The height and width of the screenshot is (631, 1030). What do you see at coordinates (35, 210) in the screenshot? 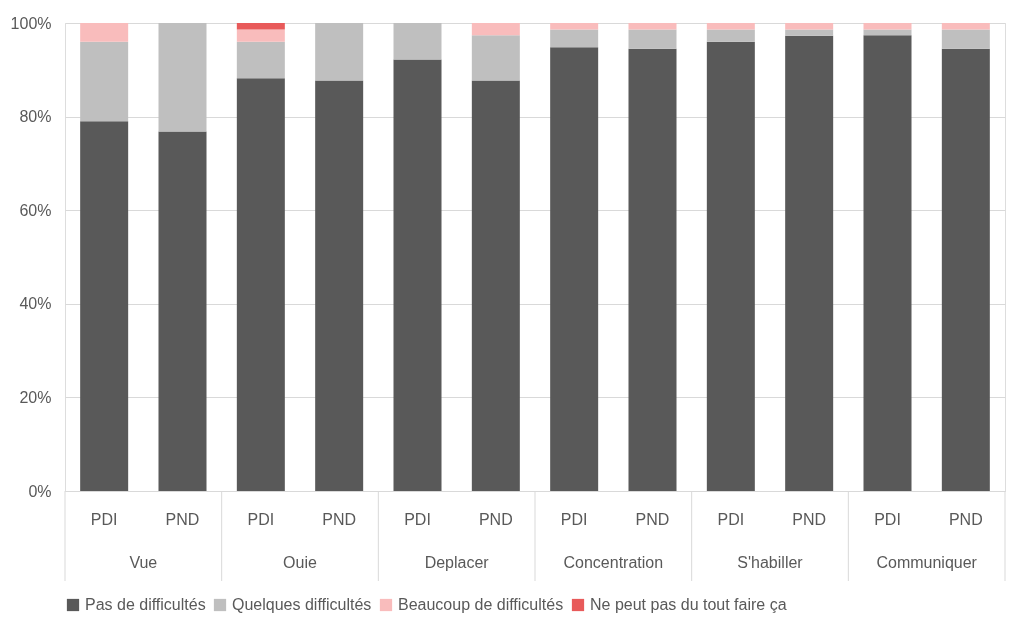
I see `y-tick-label: 60%` at bounding box center [35, 210].